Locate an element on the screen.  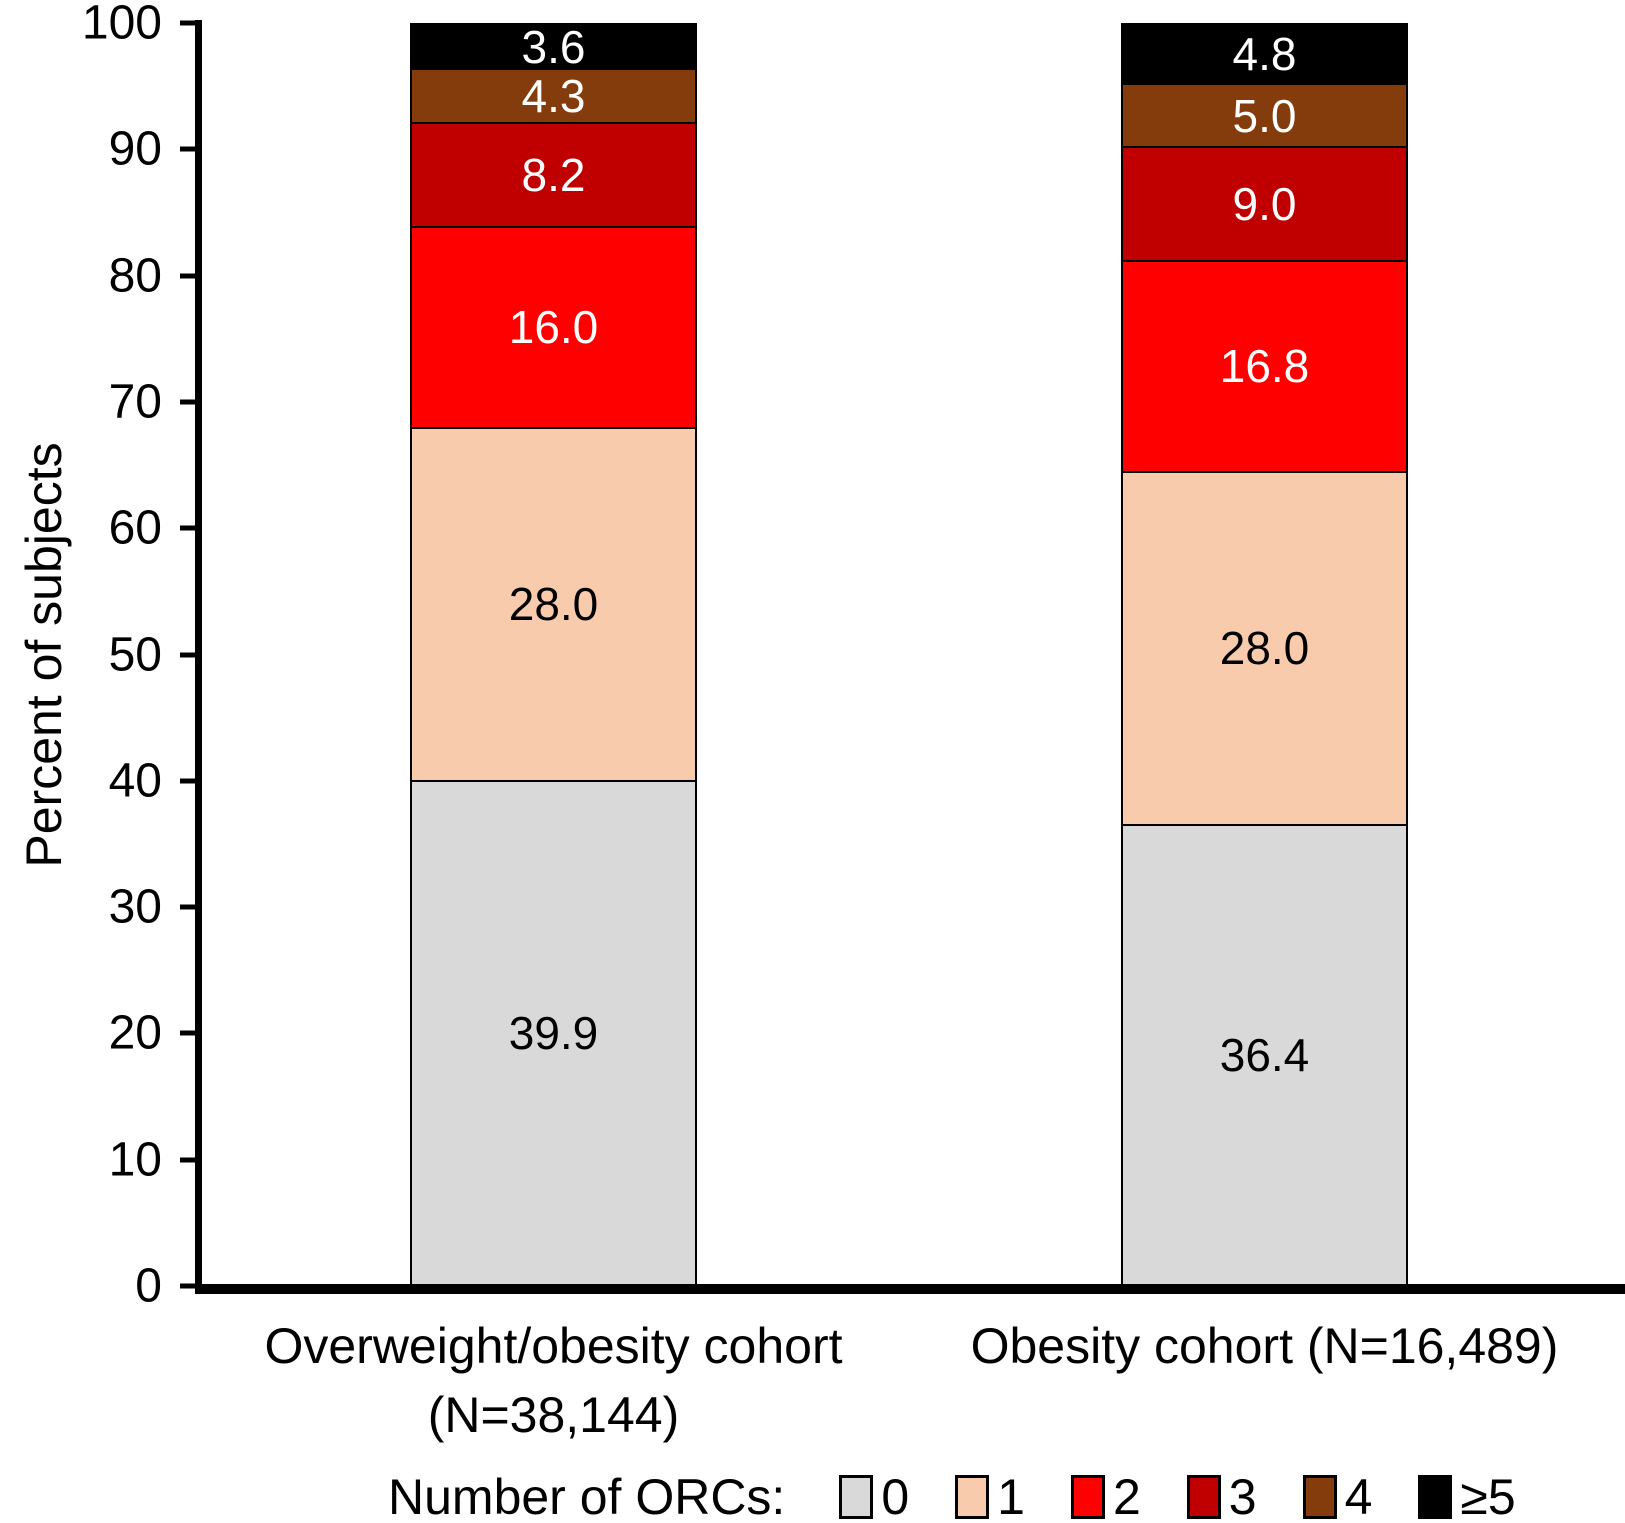
bar-segment: 3.6 is located at coordinates (553, 46).